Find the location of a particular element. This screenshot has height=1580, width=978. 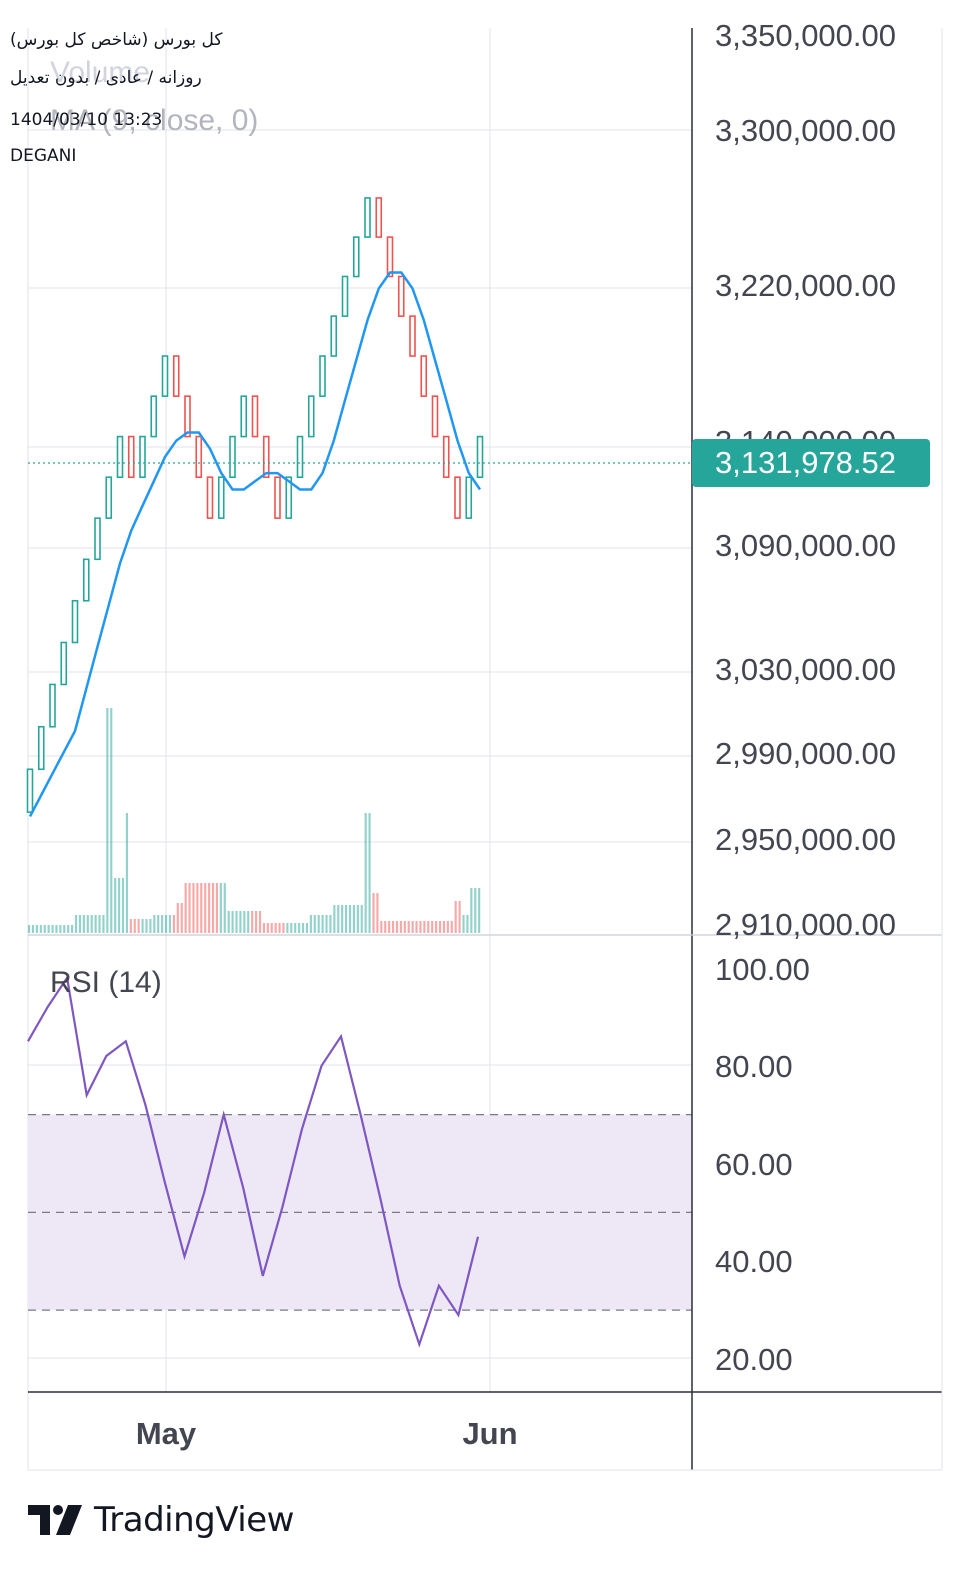

rsi-line is located at coordinates (253, 1161).